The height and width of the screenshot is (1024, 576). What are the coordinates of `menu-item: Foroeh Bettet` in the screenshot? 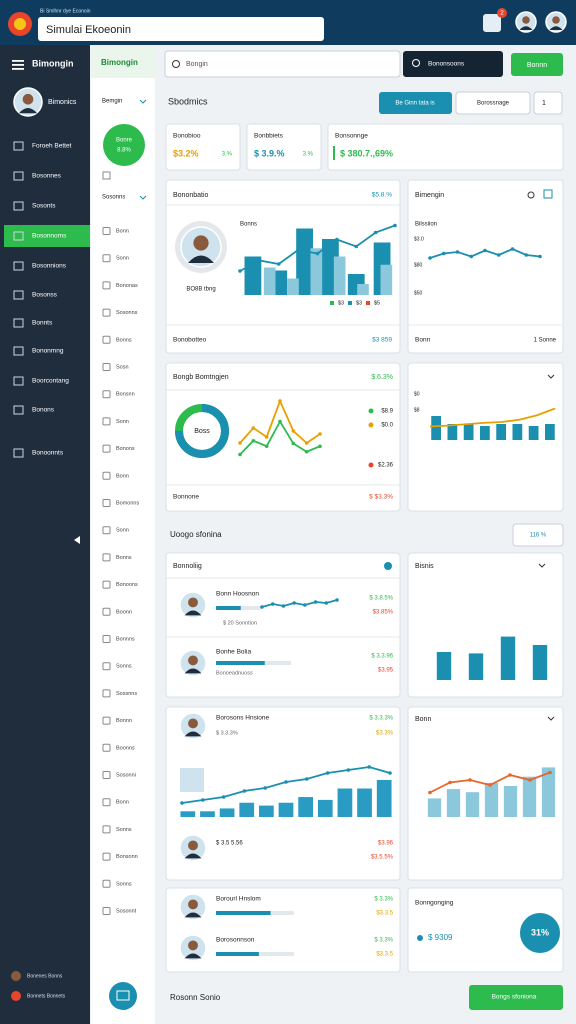 It's located at (52, 146).